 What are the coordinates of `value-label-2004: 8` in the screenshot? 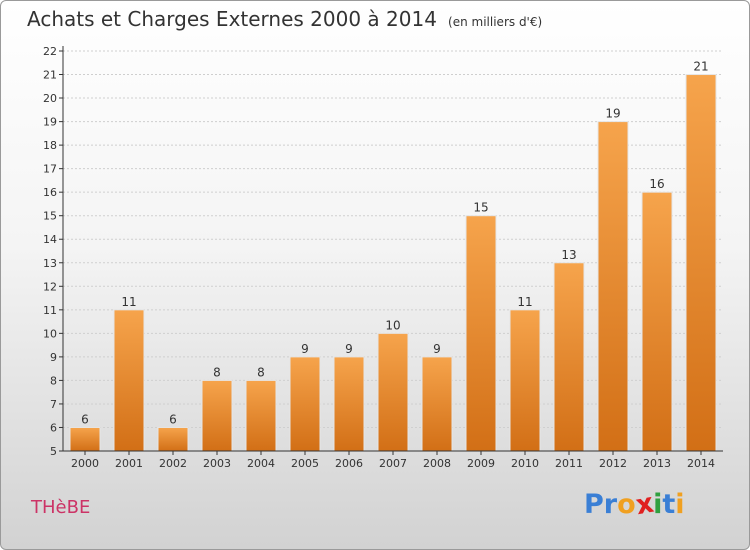 It's located at (261, 372).